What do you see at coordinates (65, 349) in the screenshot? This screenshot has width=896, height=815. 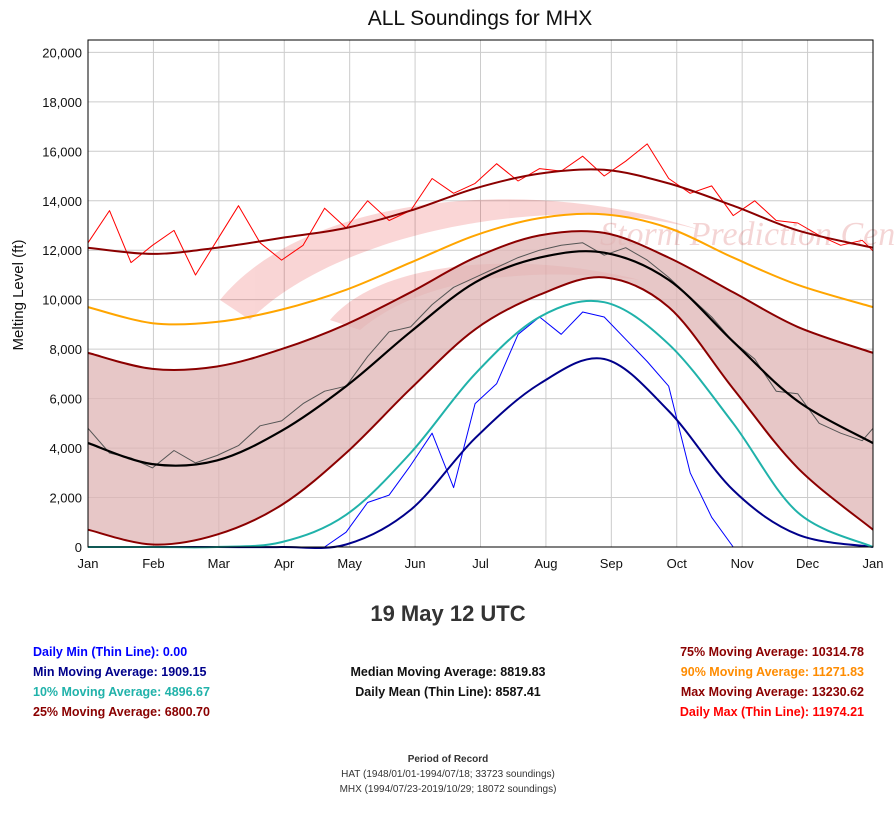 I see `y-tick-label: 8,000` at bounding box center [65, 349].